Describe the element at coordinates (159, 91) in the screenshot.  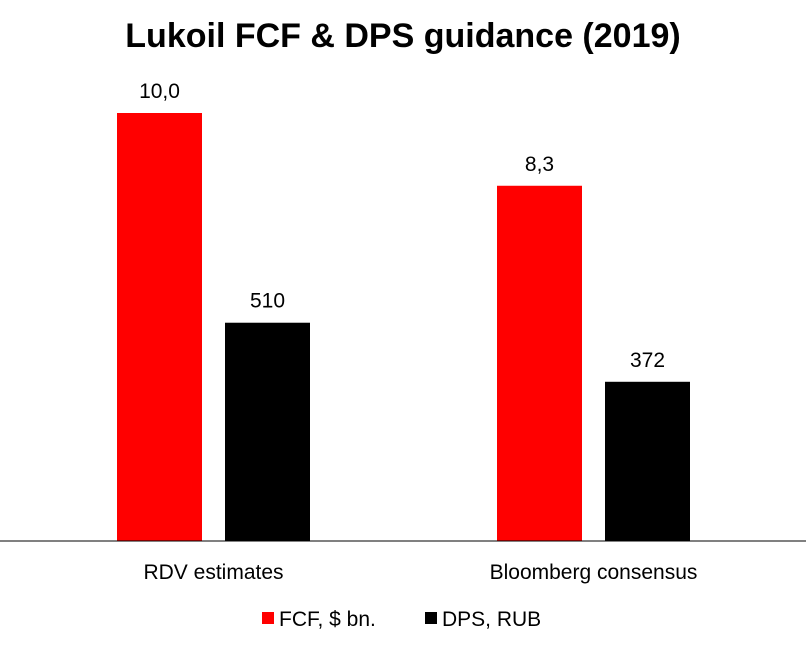
I see `fcf-value-label-1: 10,0` at that location.